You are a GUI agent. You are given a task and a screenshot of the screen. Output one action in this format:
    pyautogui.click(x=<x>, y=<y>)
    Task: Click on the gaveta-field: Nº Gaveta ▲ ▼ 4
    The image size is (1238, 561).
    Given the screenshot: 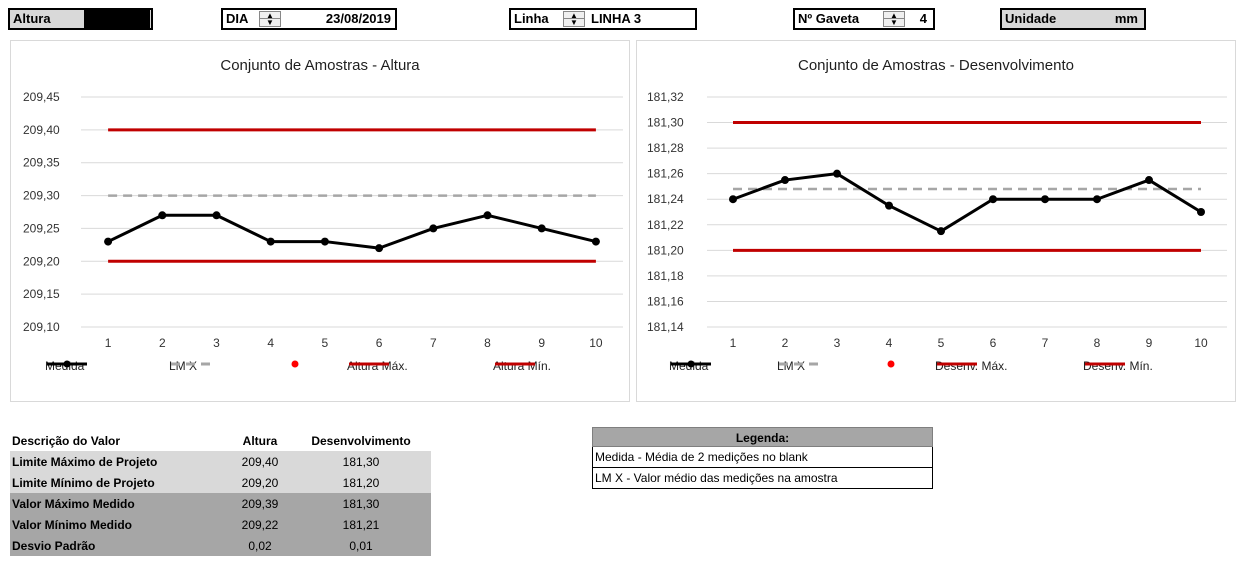 What is the action you would take?
    pyautogui.click(x=864, y=19)
    